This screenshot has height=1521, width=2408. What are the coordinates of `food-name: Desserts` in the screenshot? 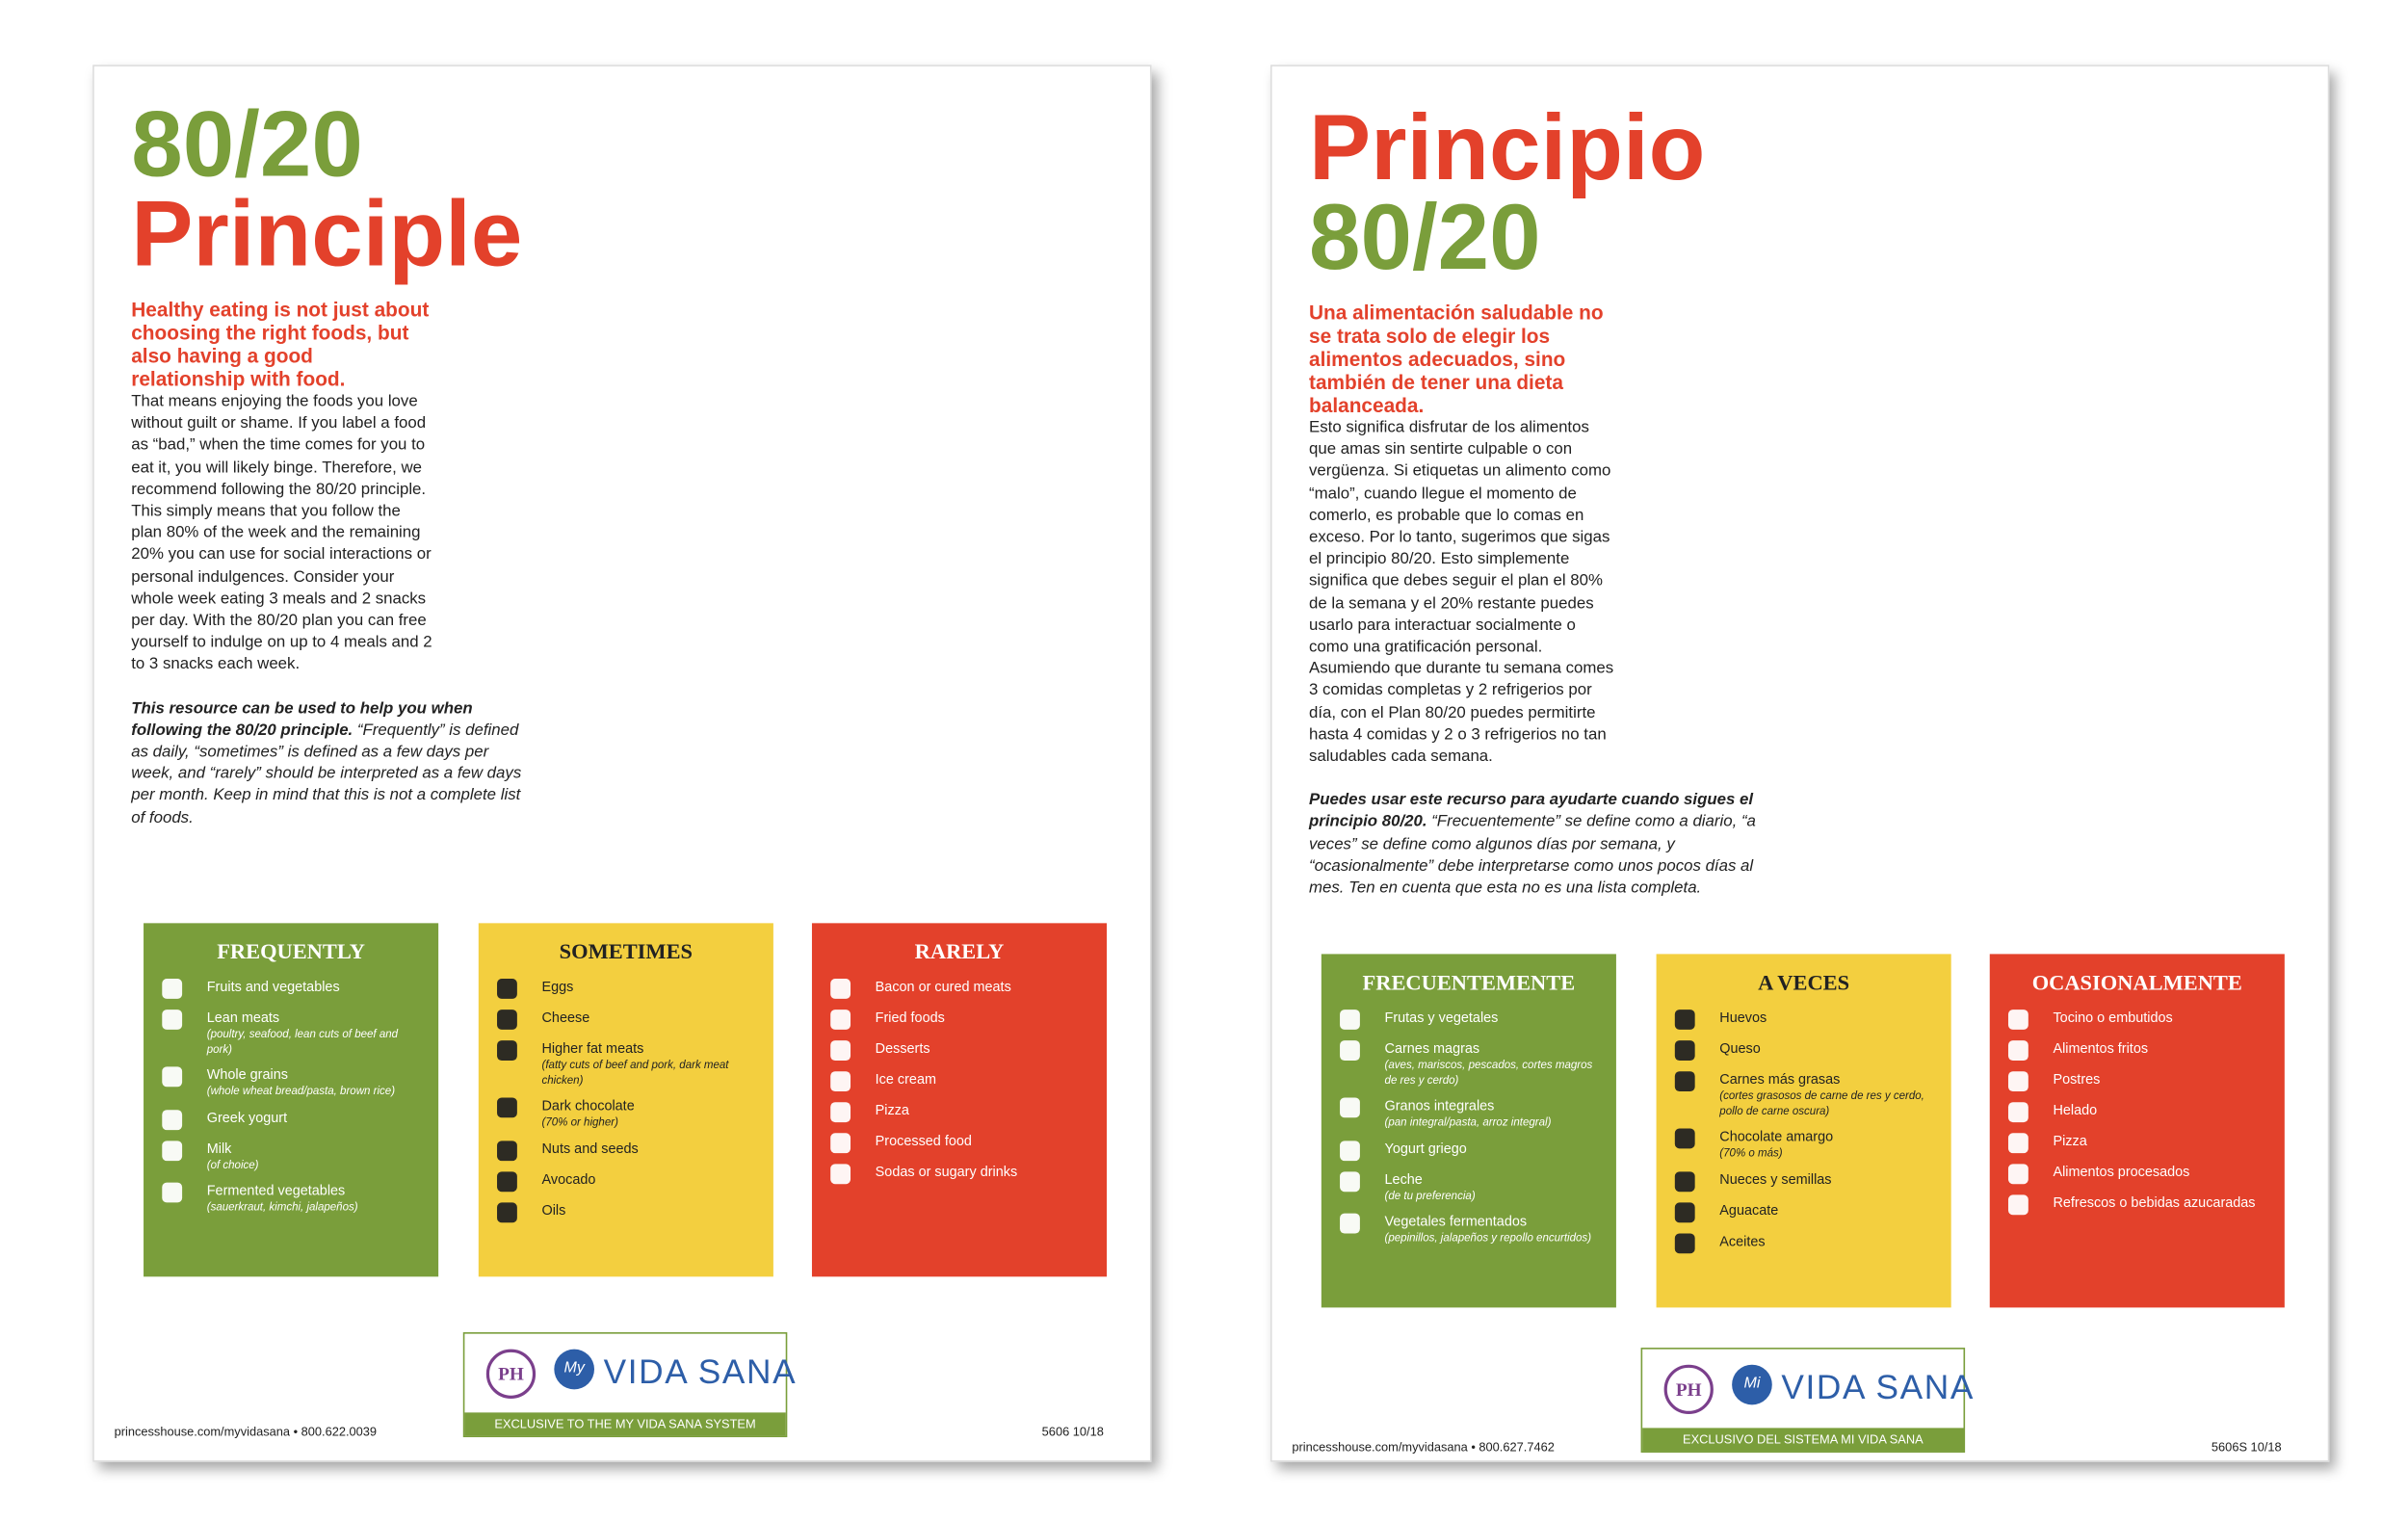 It's located at (902, 1048).